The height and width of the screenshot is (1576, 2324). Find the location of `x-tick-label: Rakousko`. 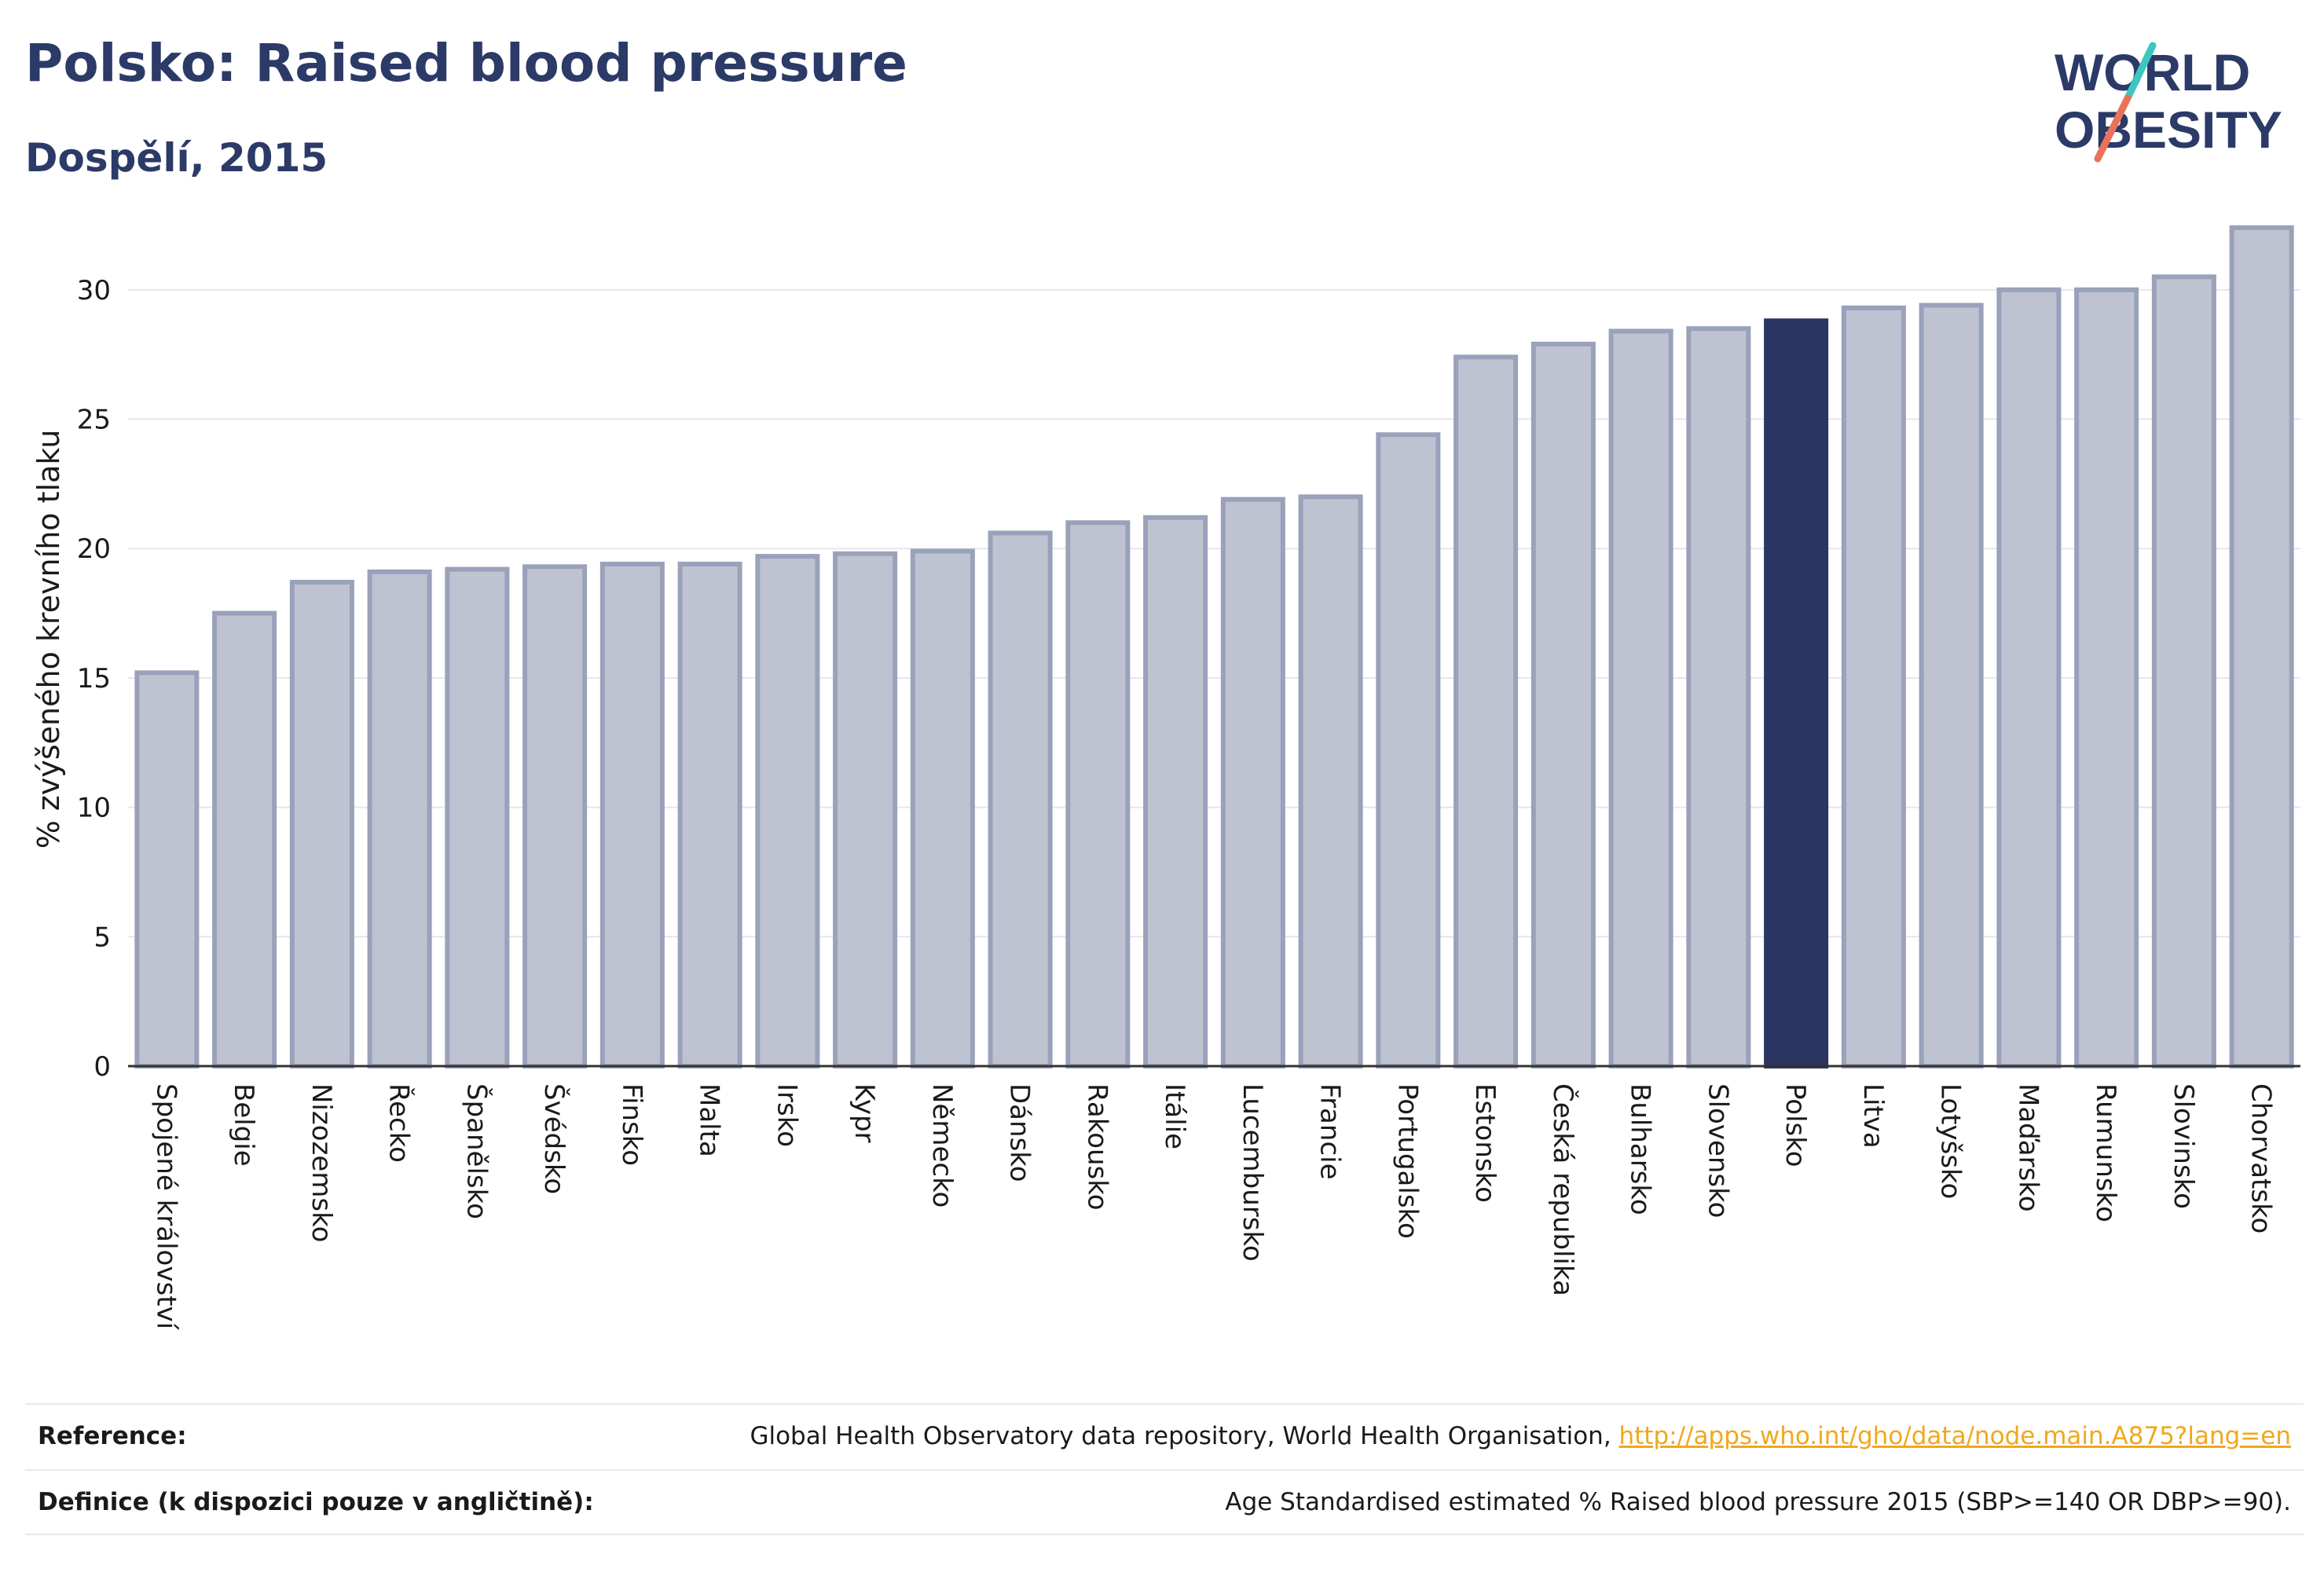

x-tick-label: Rakousko is located at coordinates (1097, 1147).